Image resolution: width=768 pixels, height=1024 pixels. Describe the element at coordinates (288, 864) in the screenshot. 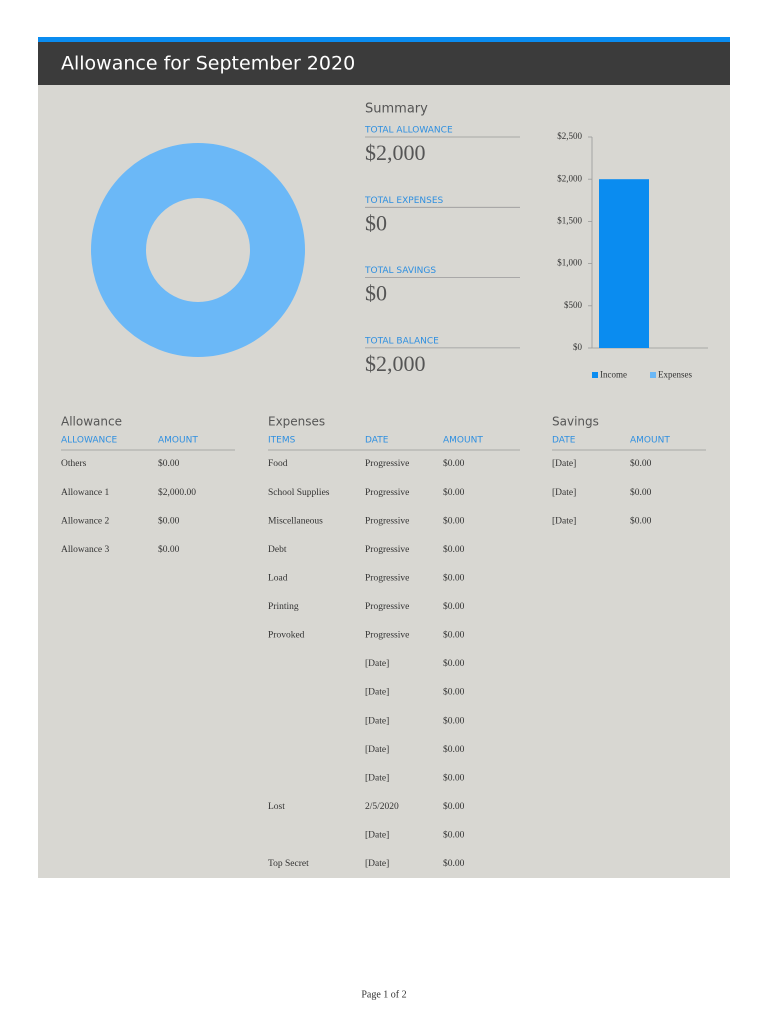

I see `table-cell: Top Secret` at that location.